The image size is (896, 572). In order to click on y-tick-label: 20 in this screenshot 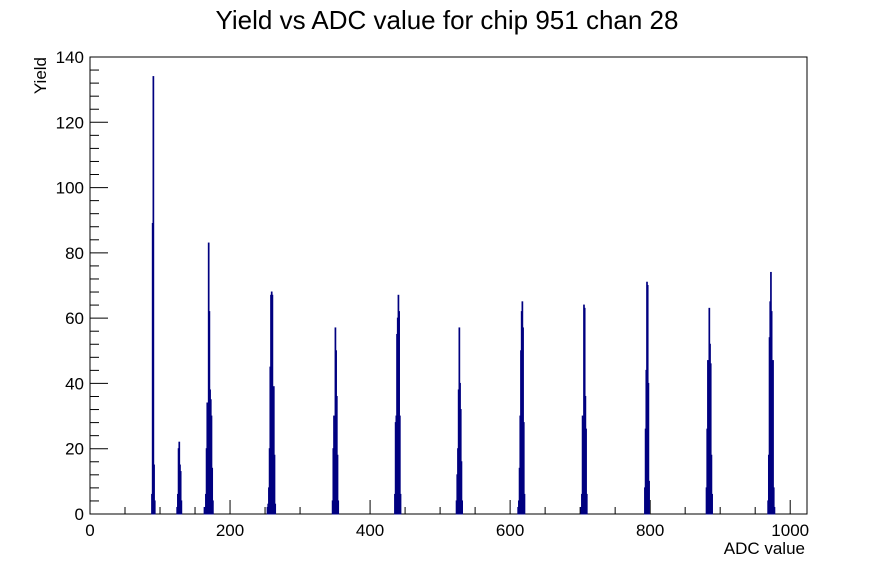, I will do `click(74, 449)`.